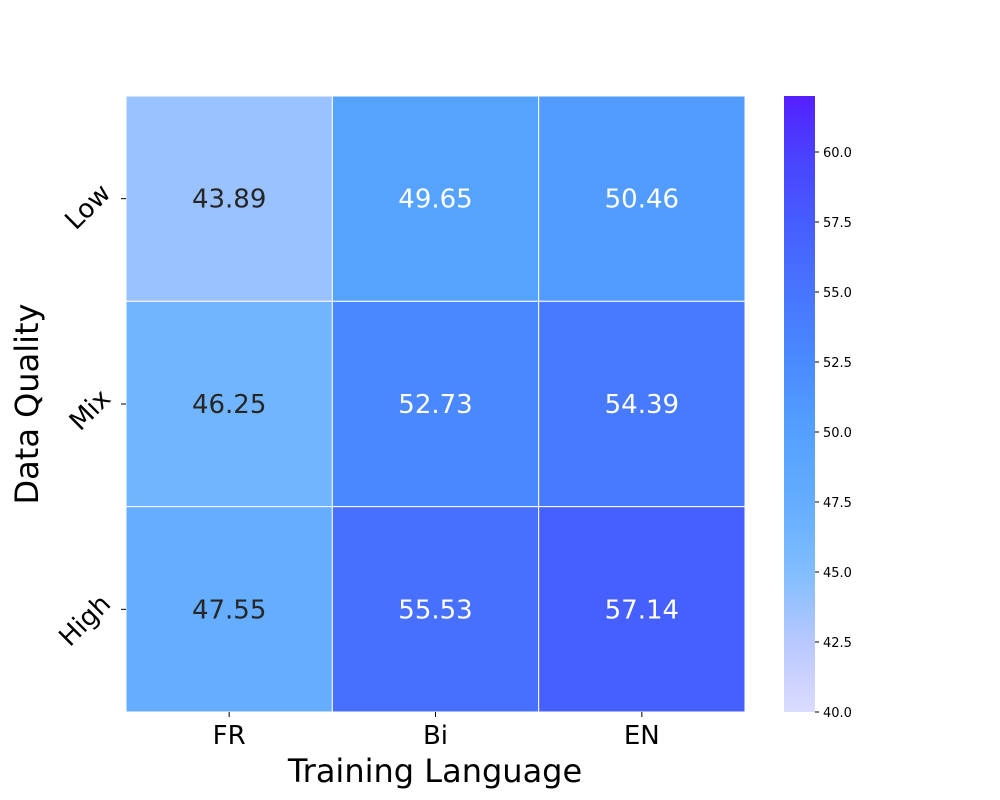 This screenshot has width=1000, height=800. Describe the element at coordinates (84, 620) in the screenshot. I see `y-tick-label: High` at that location.